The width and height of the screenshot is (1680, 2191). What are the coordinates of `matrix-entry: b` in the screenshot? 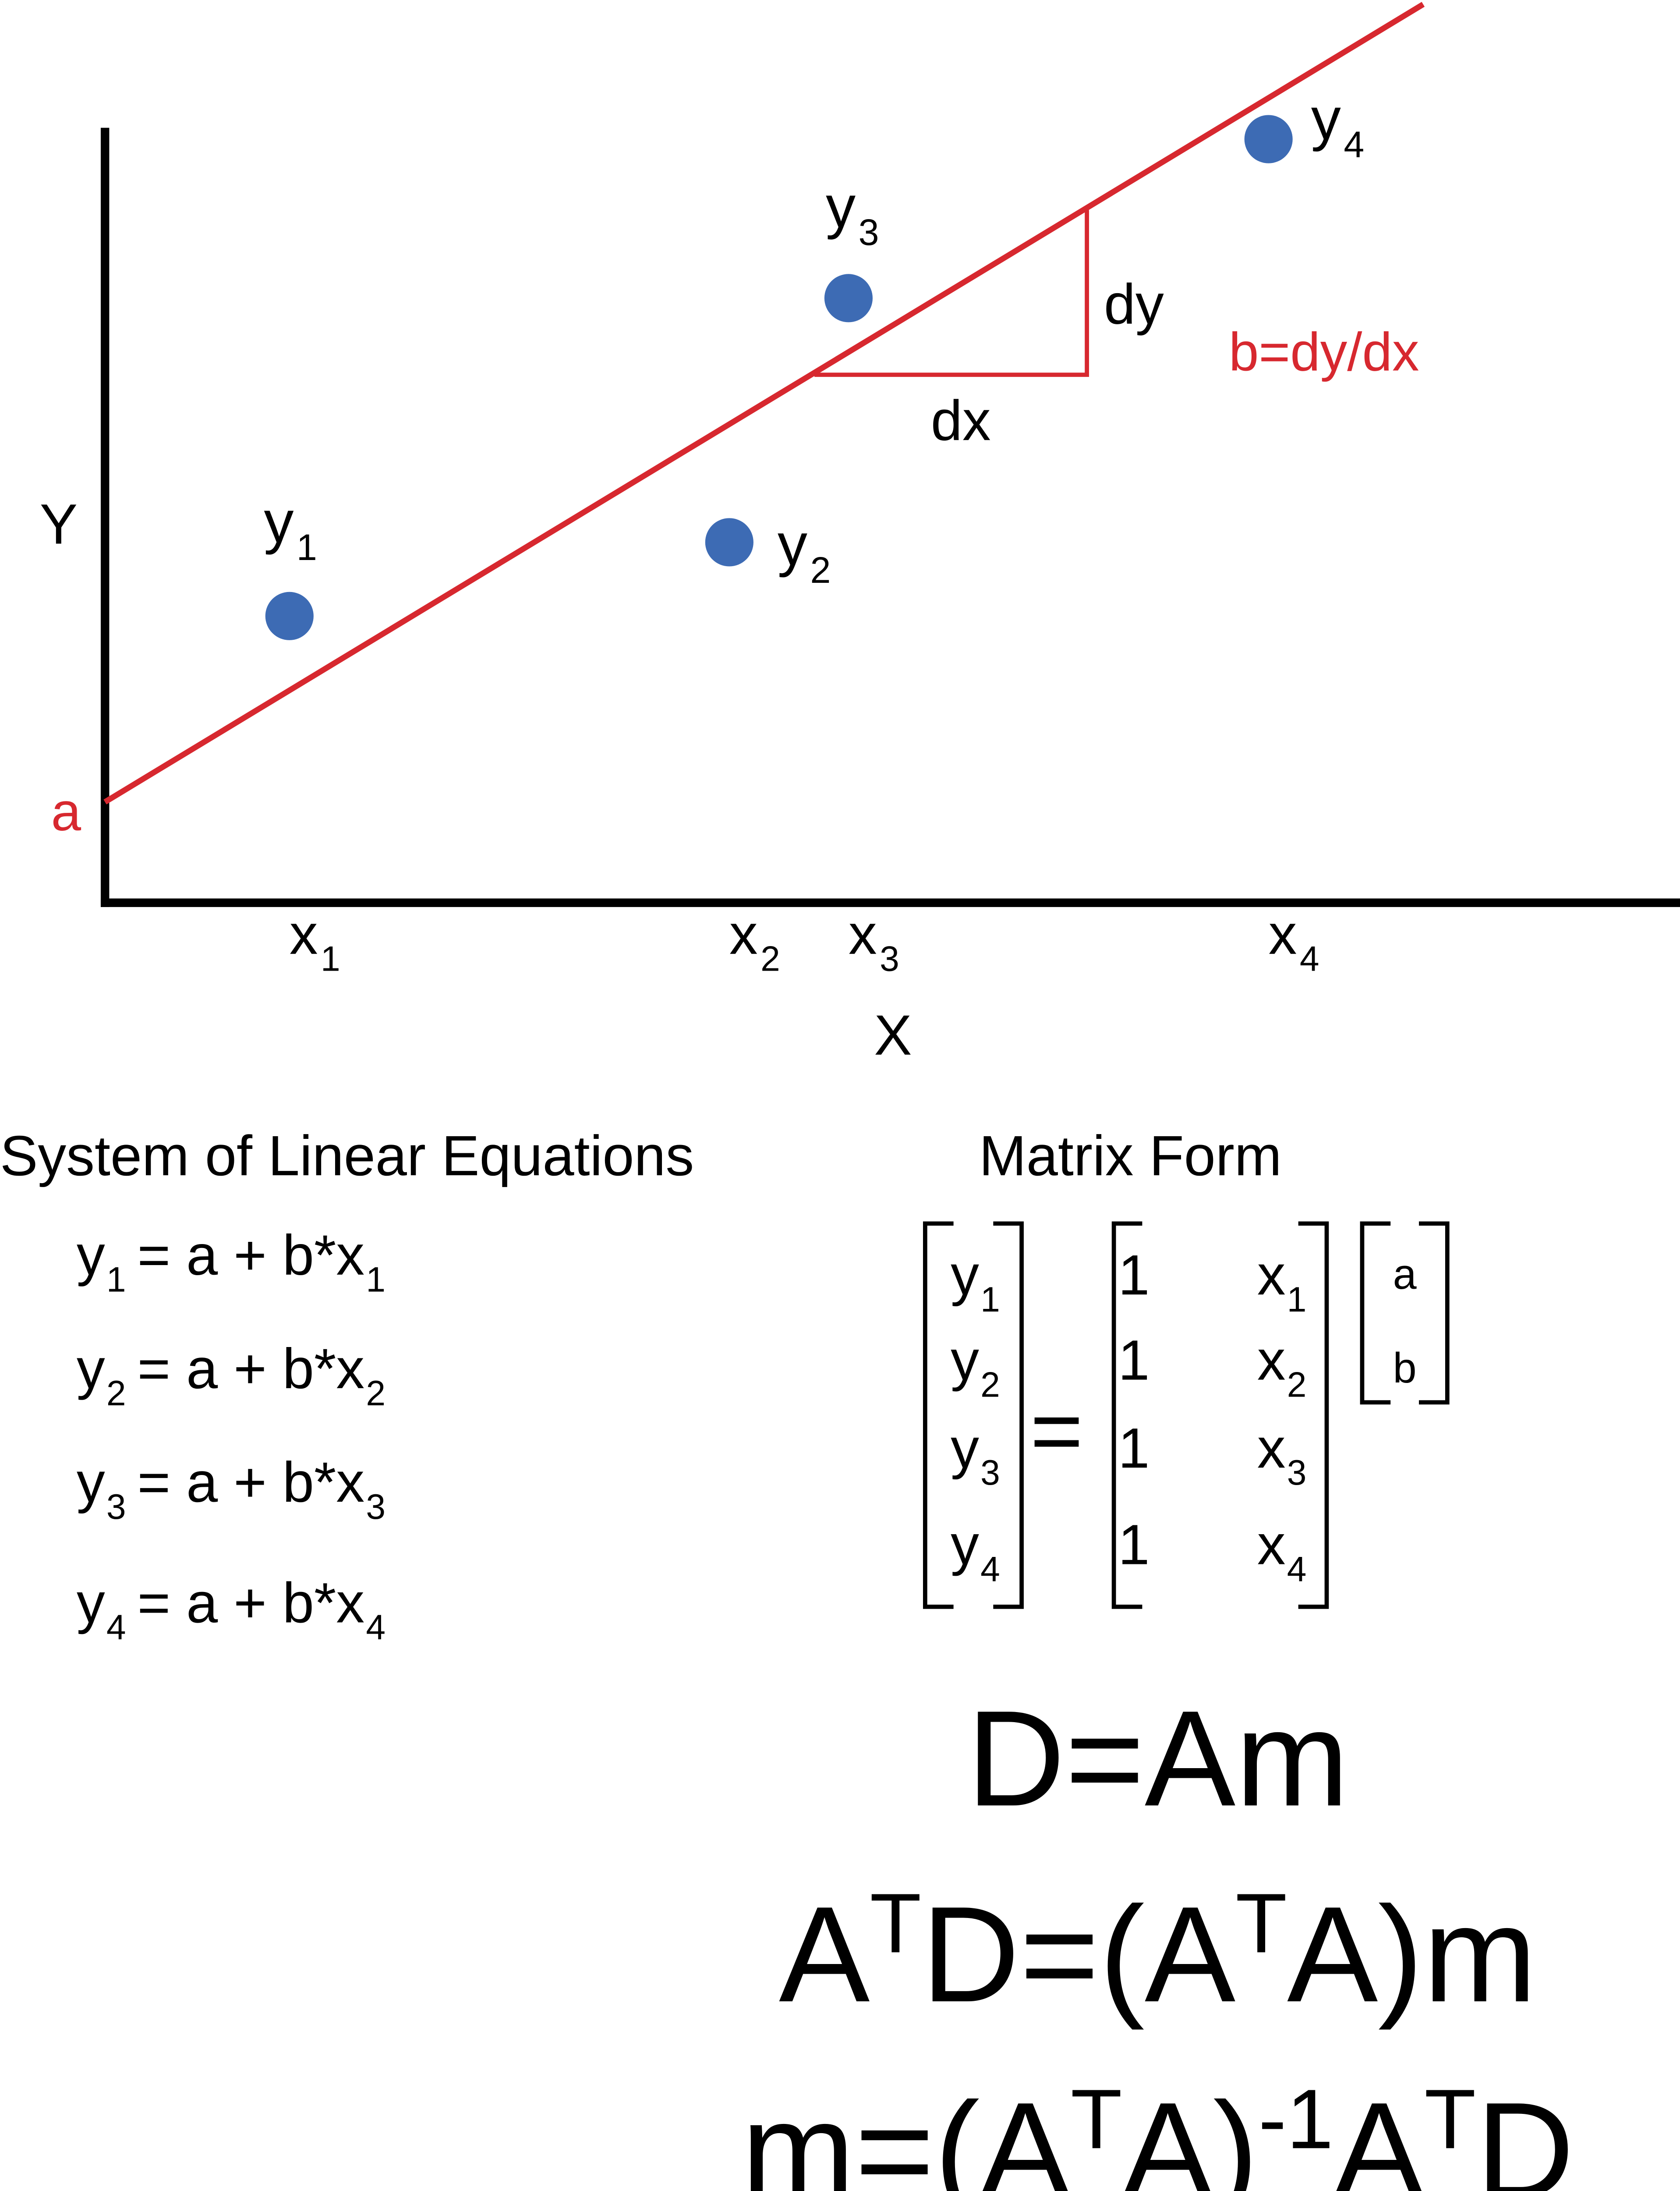 It's located at (1405, 1368).